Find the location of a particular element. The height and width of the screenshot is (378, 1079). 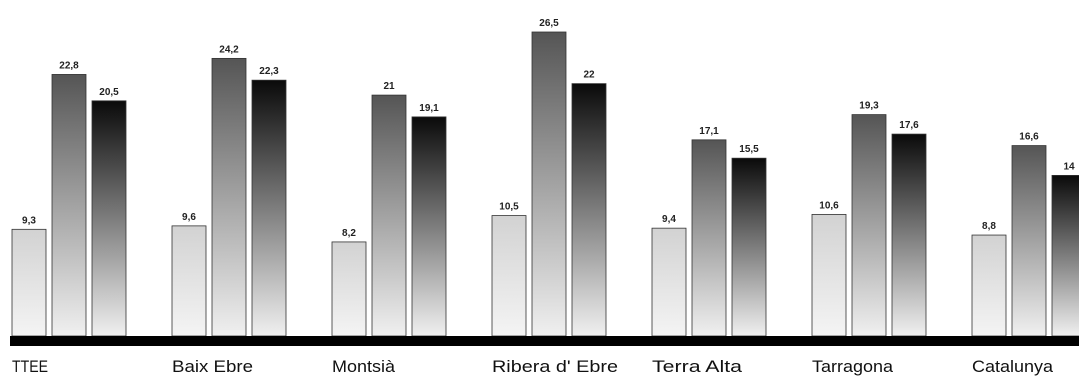

value-label-1-0: 9,3 is located at coordinates (29, 220).